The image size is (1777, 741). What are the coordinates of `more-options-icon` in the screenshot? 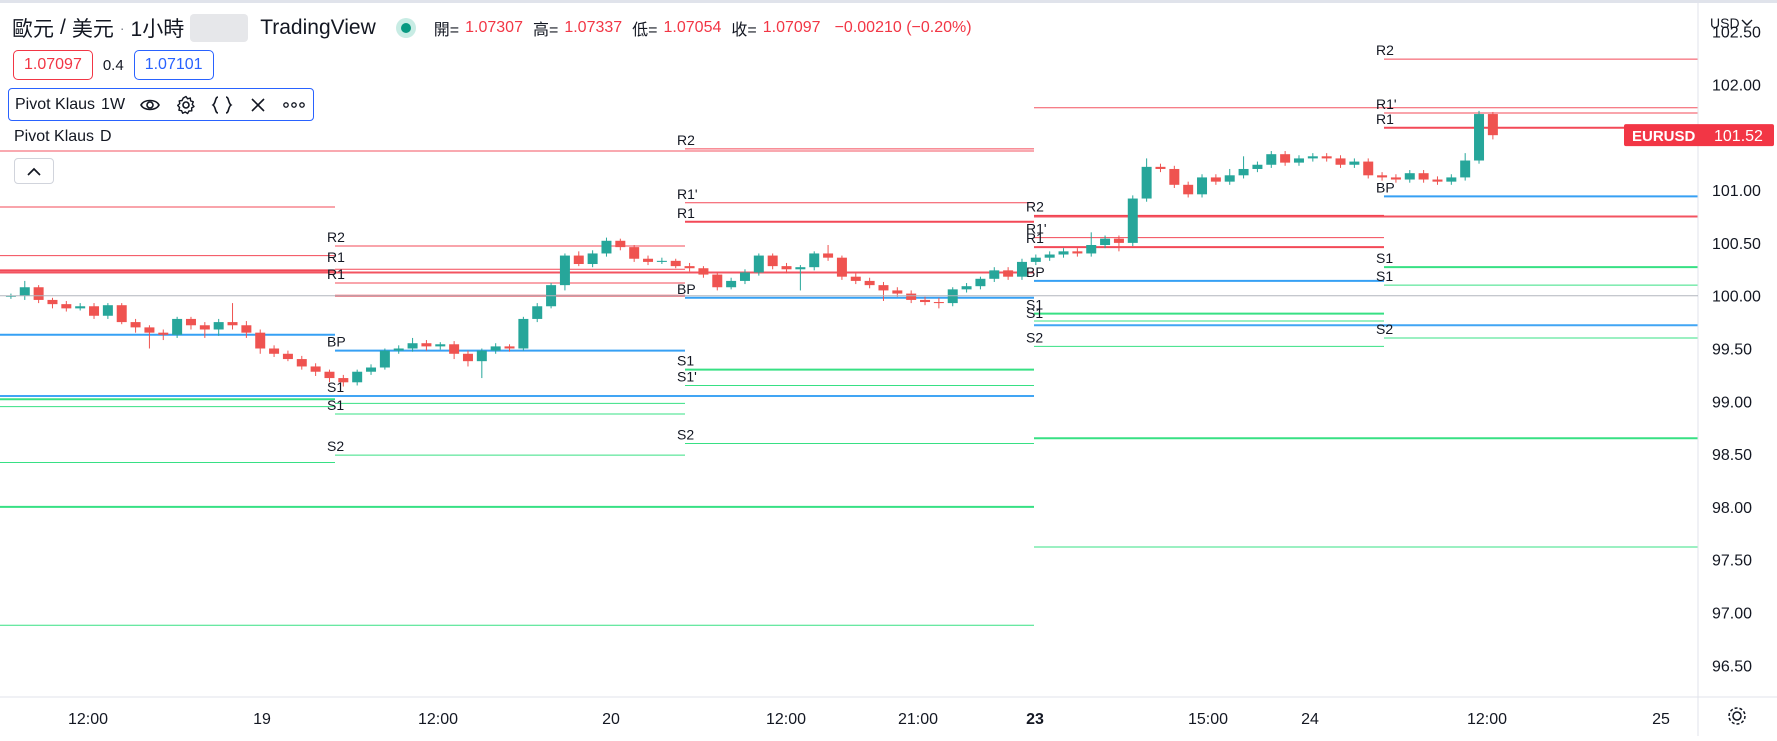 It's located at (294, 105).